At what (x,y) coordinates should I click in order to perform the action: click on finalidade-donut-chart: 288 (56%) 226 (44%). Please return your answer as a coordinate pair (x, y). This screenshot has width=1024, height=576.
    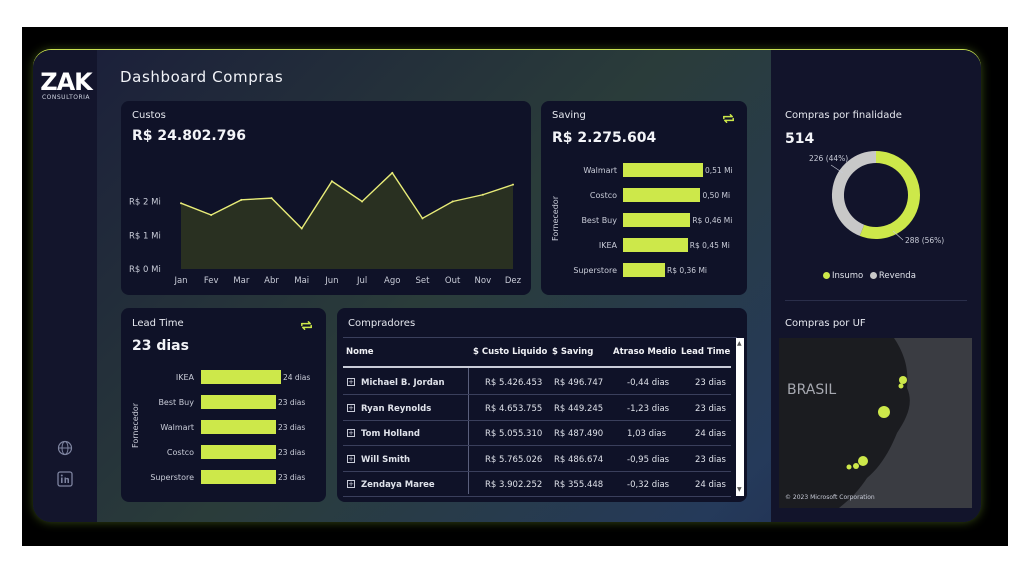
    Looking at the image, I should click on (876, 198).